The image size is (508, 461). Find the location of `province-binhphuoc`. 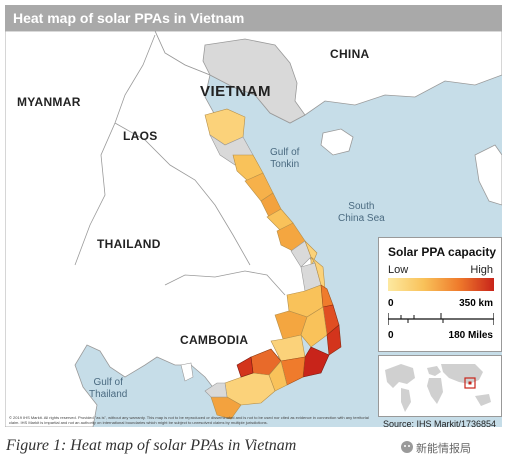

province-binhphuoc is located at coordinates (288, 348).